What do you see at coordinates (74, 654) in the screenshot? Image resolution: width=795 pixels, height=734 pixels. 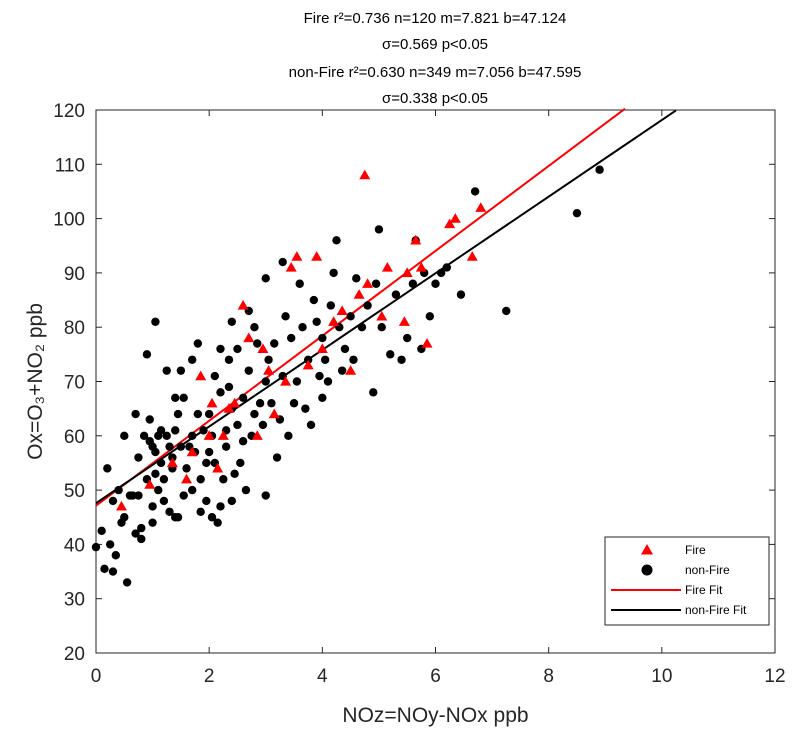 I see `y-tick-label: 20` at bounding box center [74, 654].